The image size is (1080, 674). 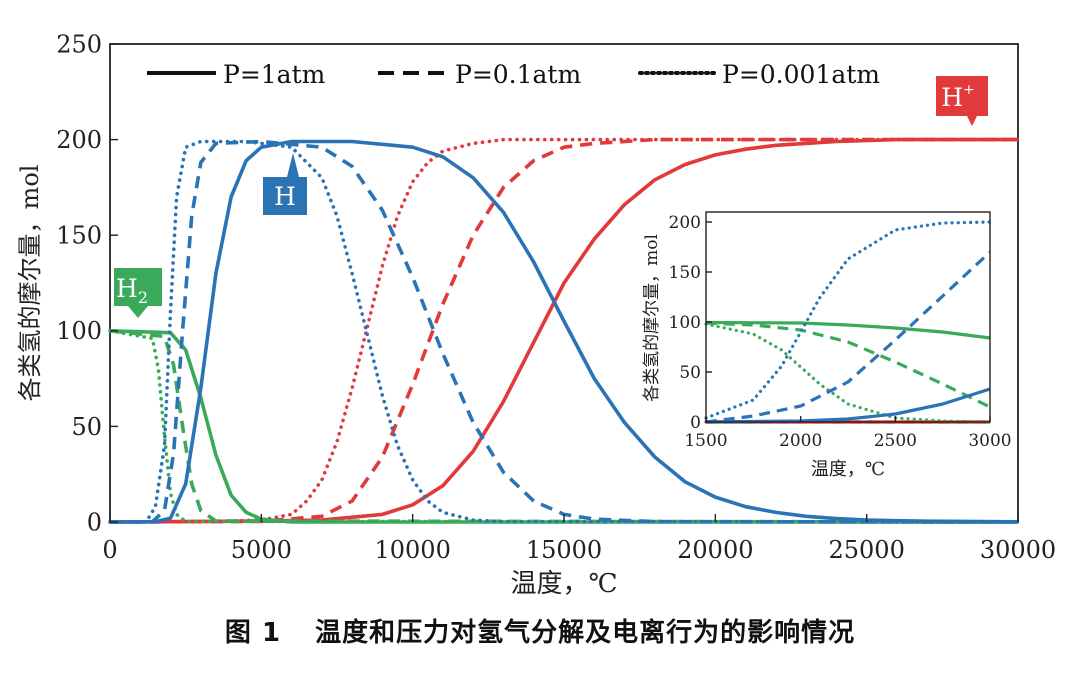 What do you see at coordinates (79, 236) in the screenshot?
I see `y-tick-label: 150` at bounding box center [79, 236].